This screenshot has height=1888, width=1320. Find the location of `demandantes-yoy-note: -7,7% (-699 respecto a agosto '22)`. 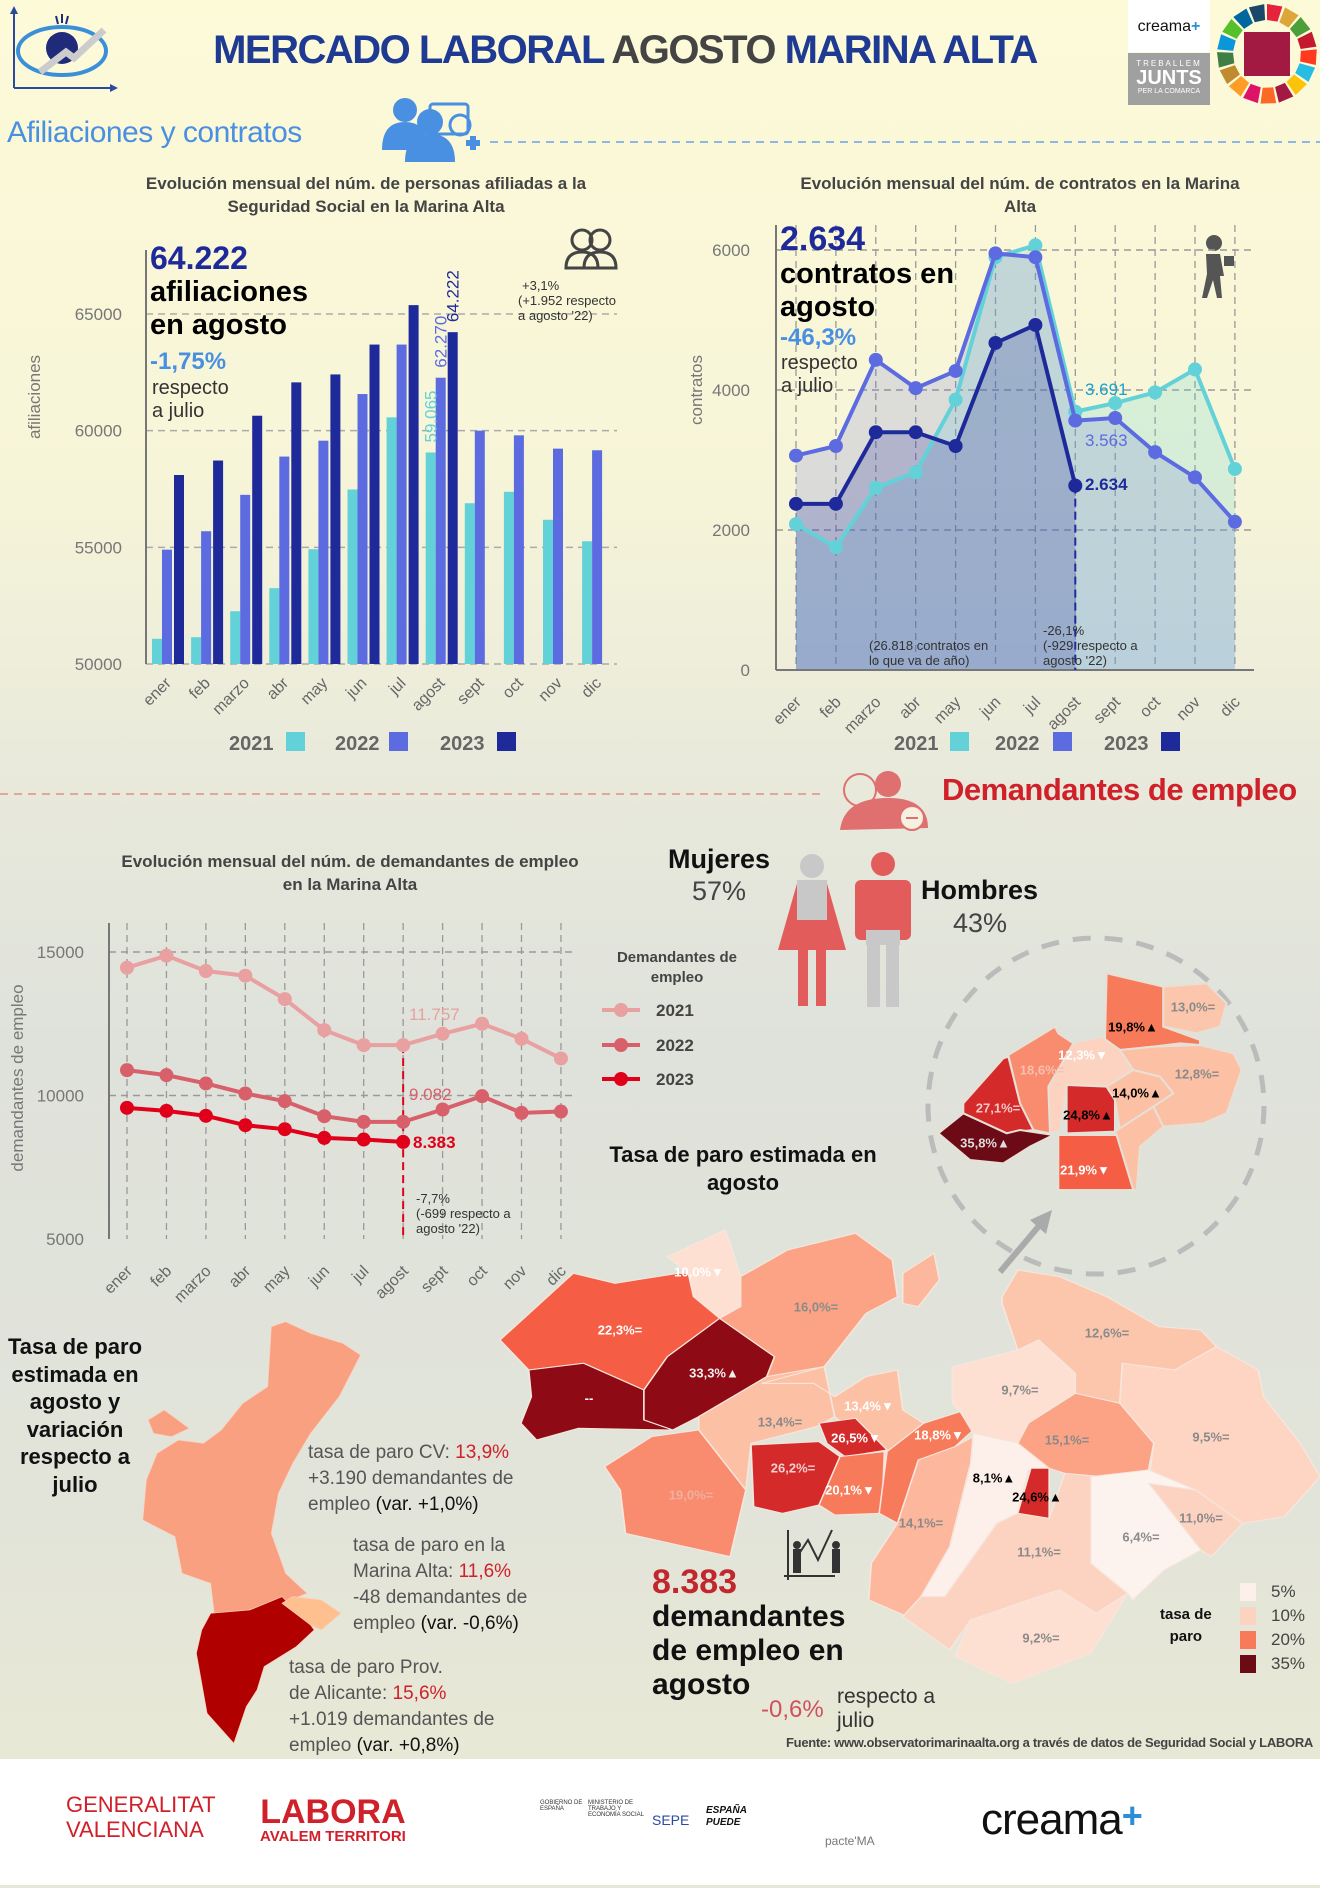

demandantes-yoy-note: -7,7% (-699 respecto a agosto '22) is located at coordinates (463, 1213).